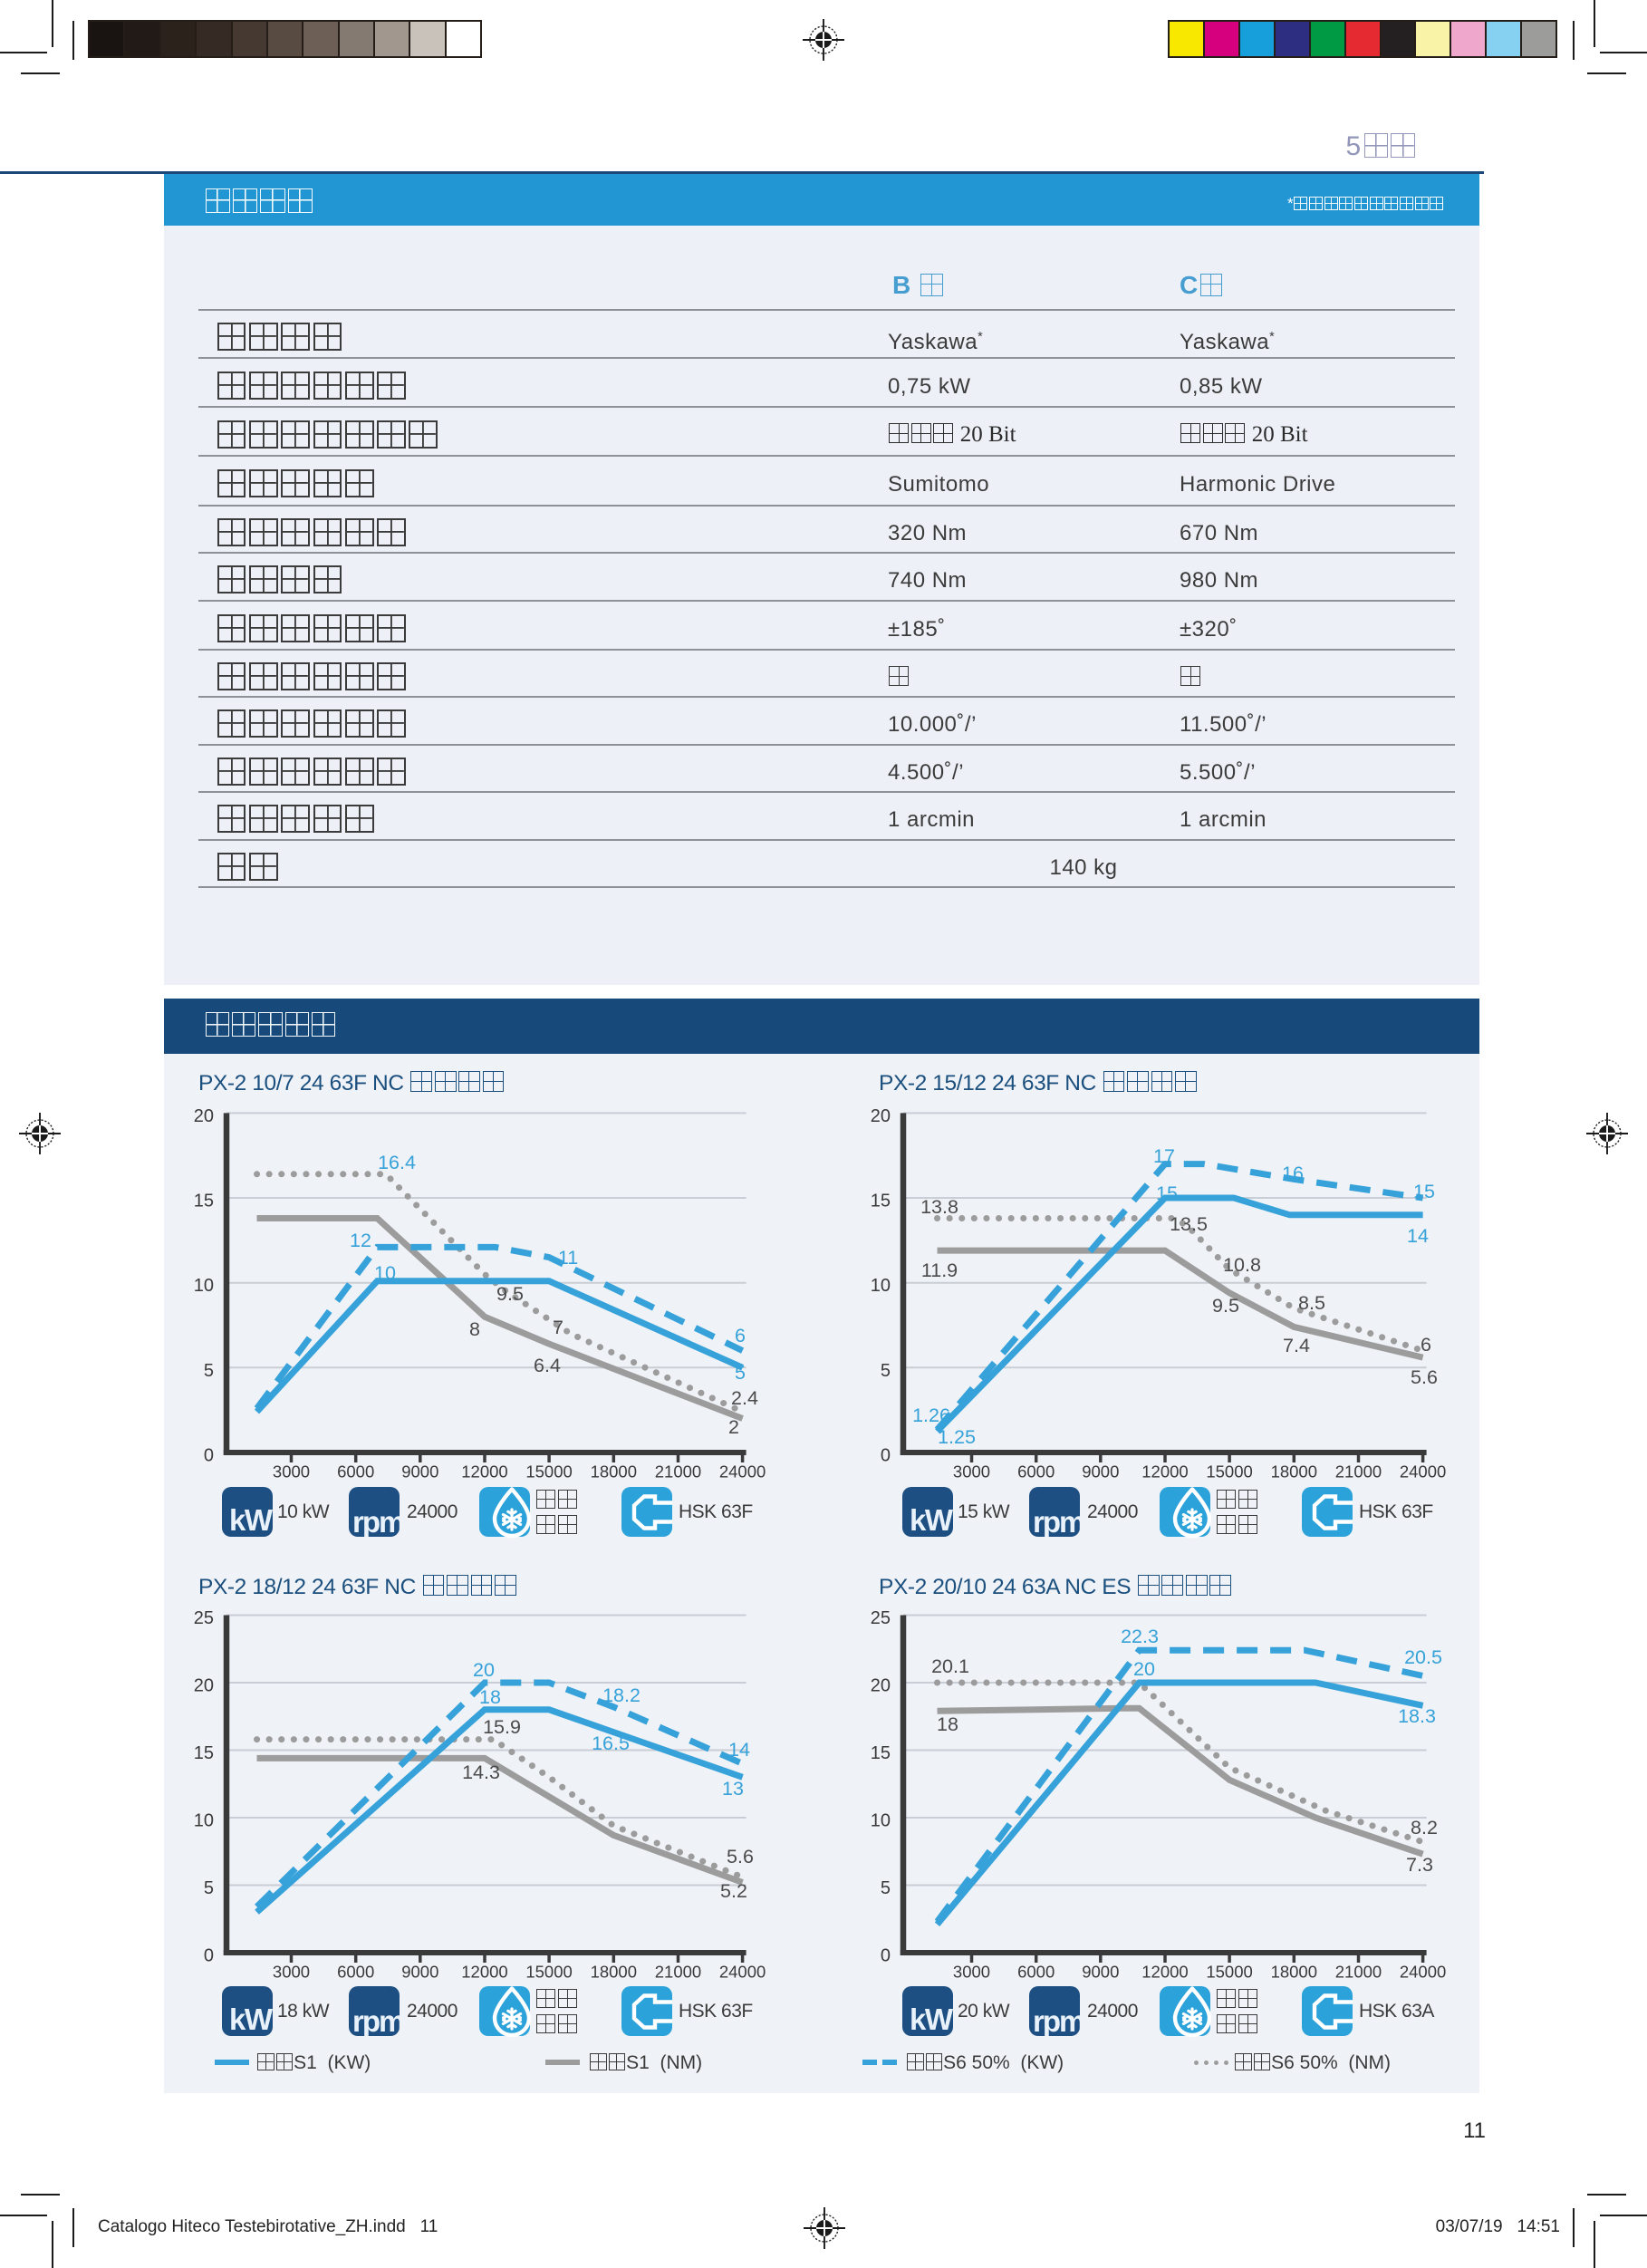 The height and width of the screenshot is (2268, 1647). I want to click on svg-text: 1.25, so click(957, 1437).